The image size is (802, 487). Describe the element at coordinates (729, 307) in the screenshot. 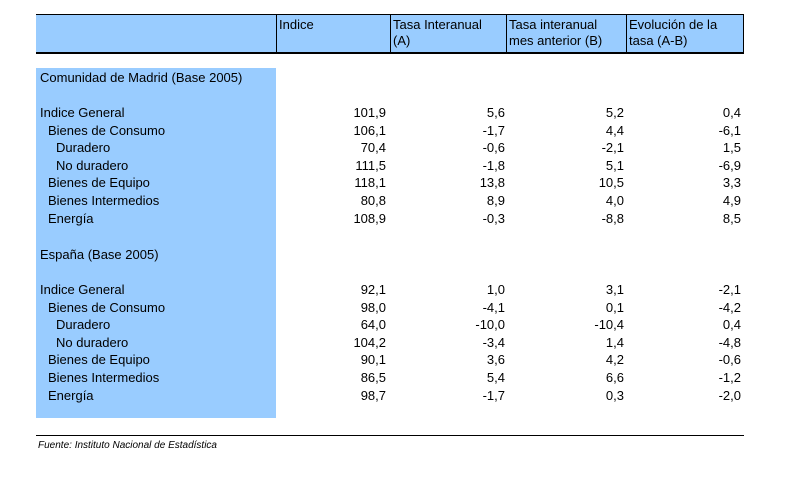

I see `cell-ab: -4,2` at that location.